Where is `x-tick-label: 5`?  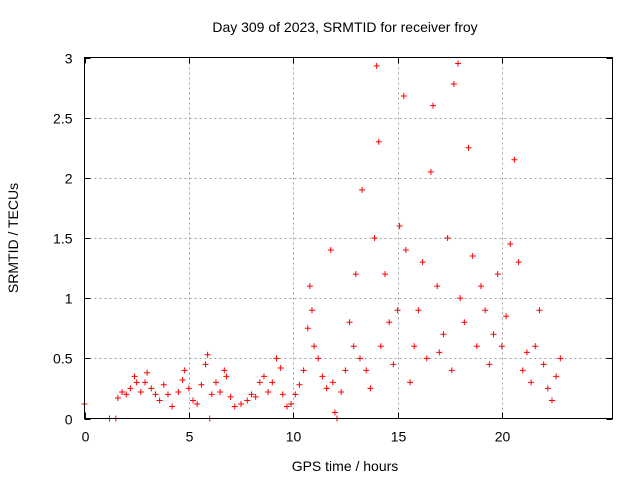
x-tick-label: 5 is located at coordinates (190, 437).